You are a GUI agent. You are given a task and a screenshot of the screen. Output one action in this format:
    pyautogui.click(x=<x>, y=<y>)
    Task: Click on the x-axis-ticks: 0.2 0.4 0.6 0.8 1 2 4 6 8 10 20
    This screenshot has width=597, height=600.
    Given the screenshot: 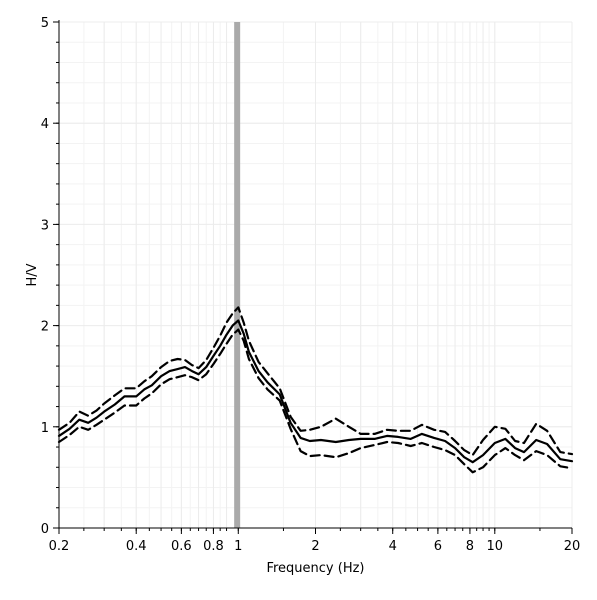 What is the action you would take?
    pyautogui.click(x=315, y=541)
    